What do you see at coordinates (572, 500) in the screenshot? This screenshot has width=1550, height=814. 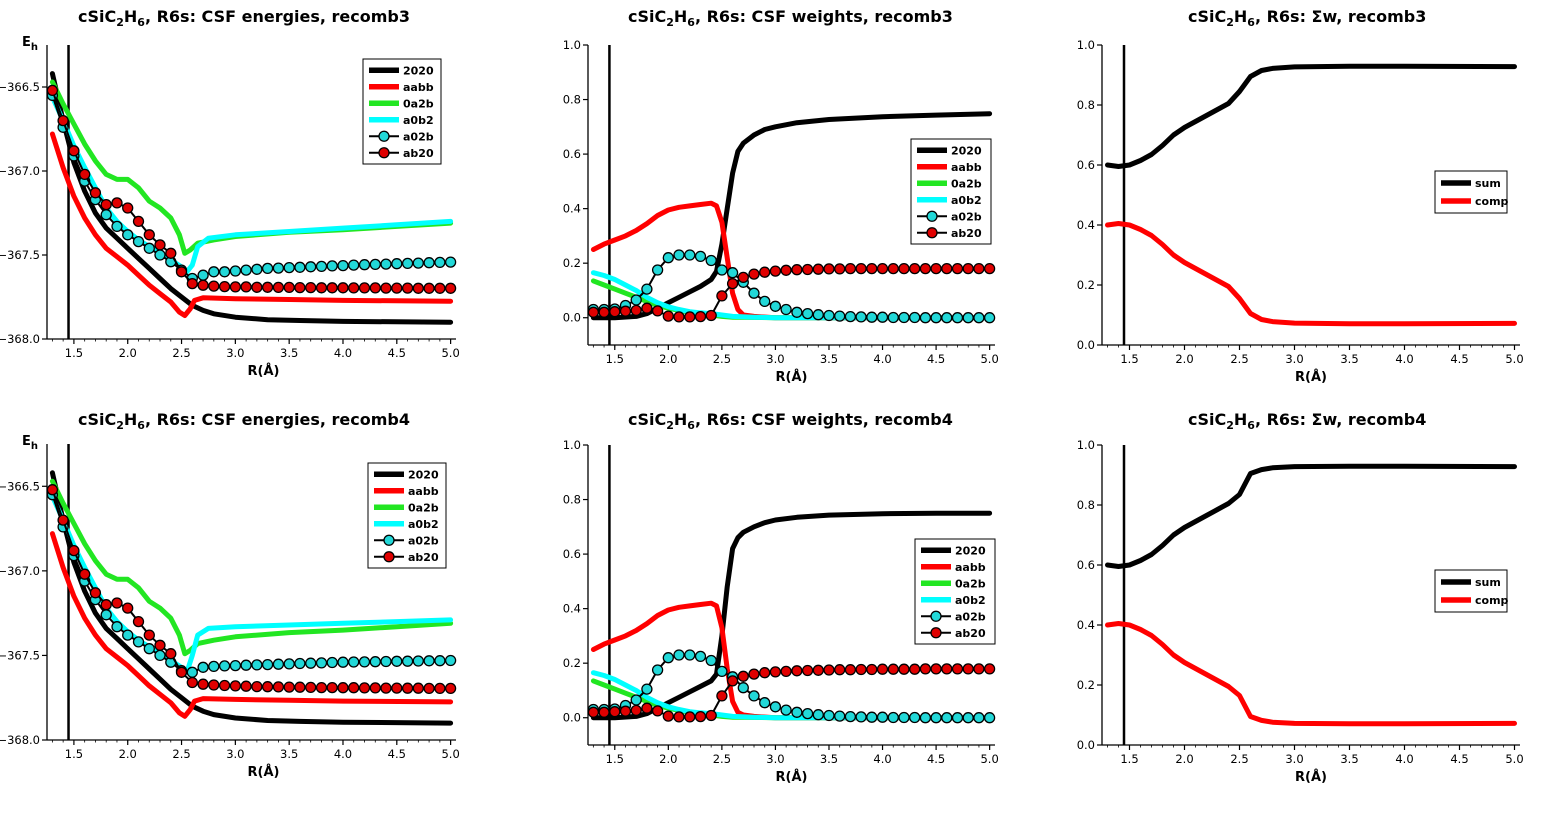 I see `y-tick-label: 0.8` at bounding box center [572, 500].